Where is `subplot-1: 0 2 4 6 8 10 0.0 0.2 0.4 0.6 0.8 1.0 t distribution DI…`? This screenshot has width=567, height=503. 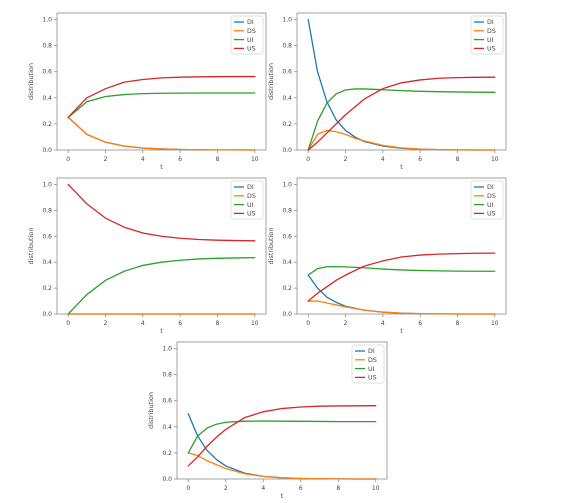 subplot-1: 0 2 4 6 8 10 0.0 0.2 0.4 0.6 0.8 1.0 t distribution DI… is located at coordinates (147, 91).